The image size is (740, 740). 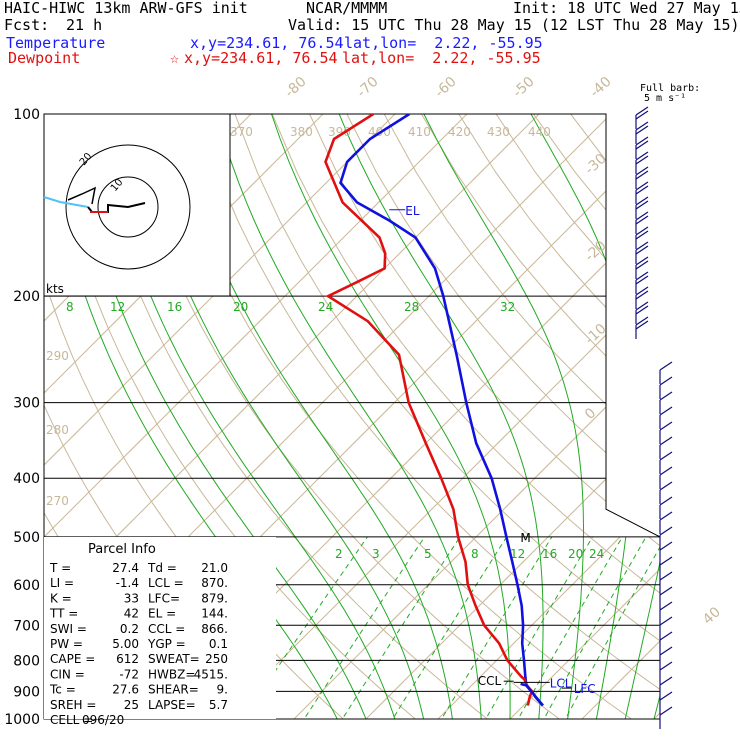 I want to click on parcel-info-key: SWEAT=, so click(x=174, y=659).